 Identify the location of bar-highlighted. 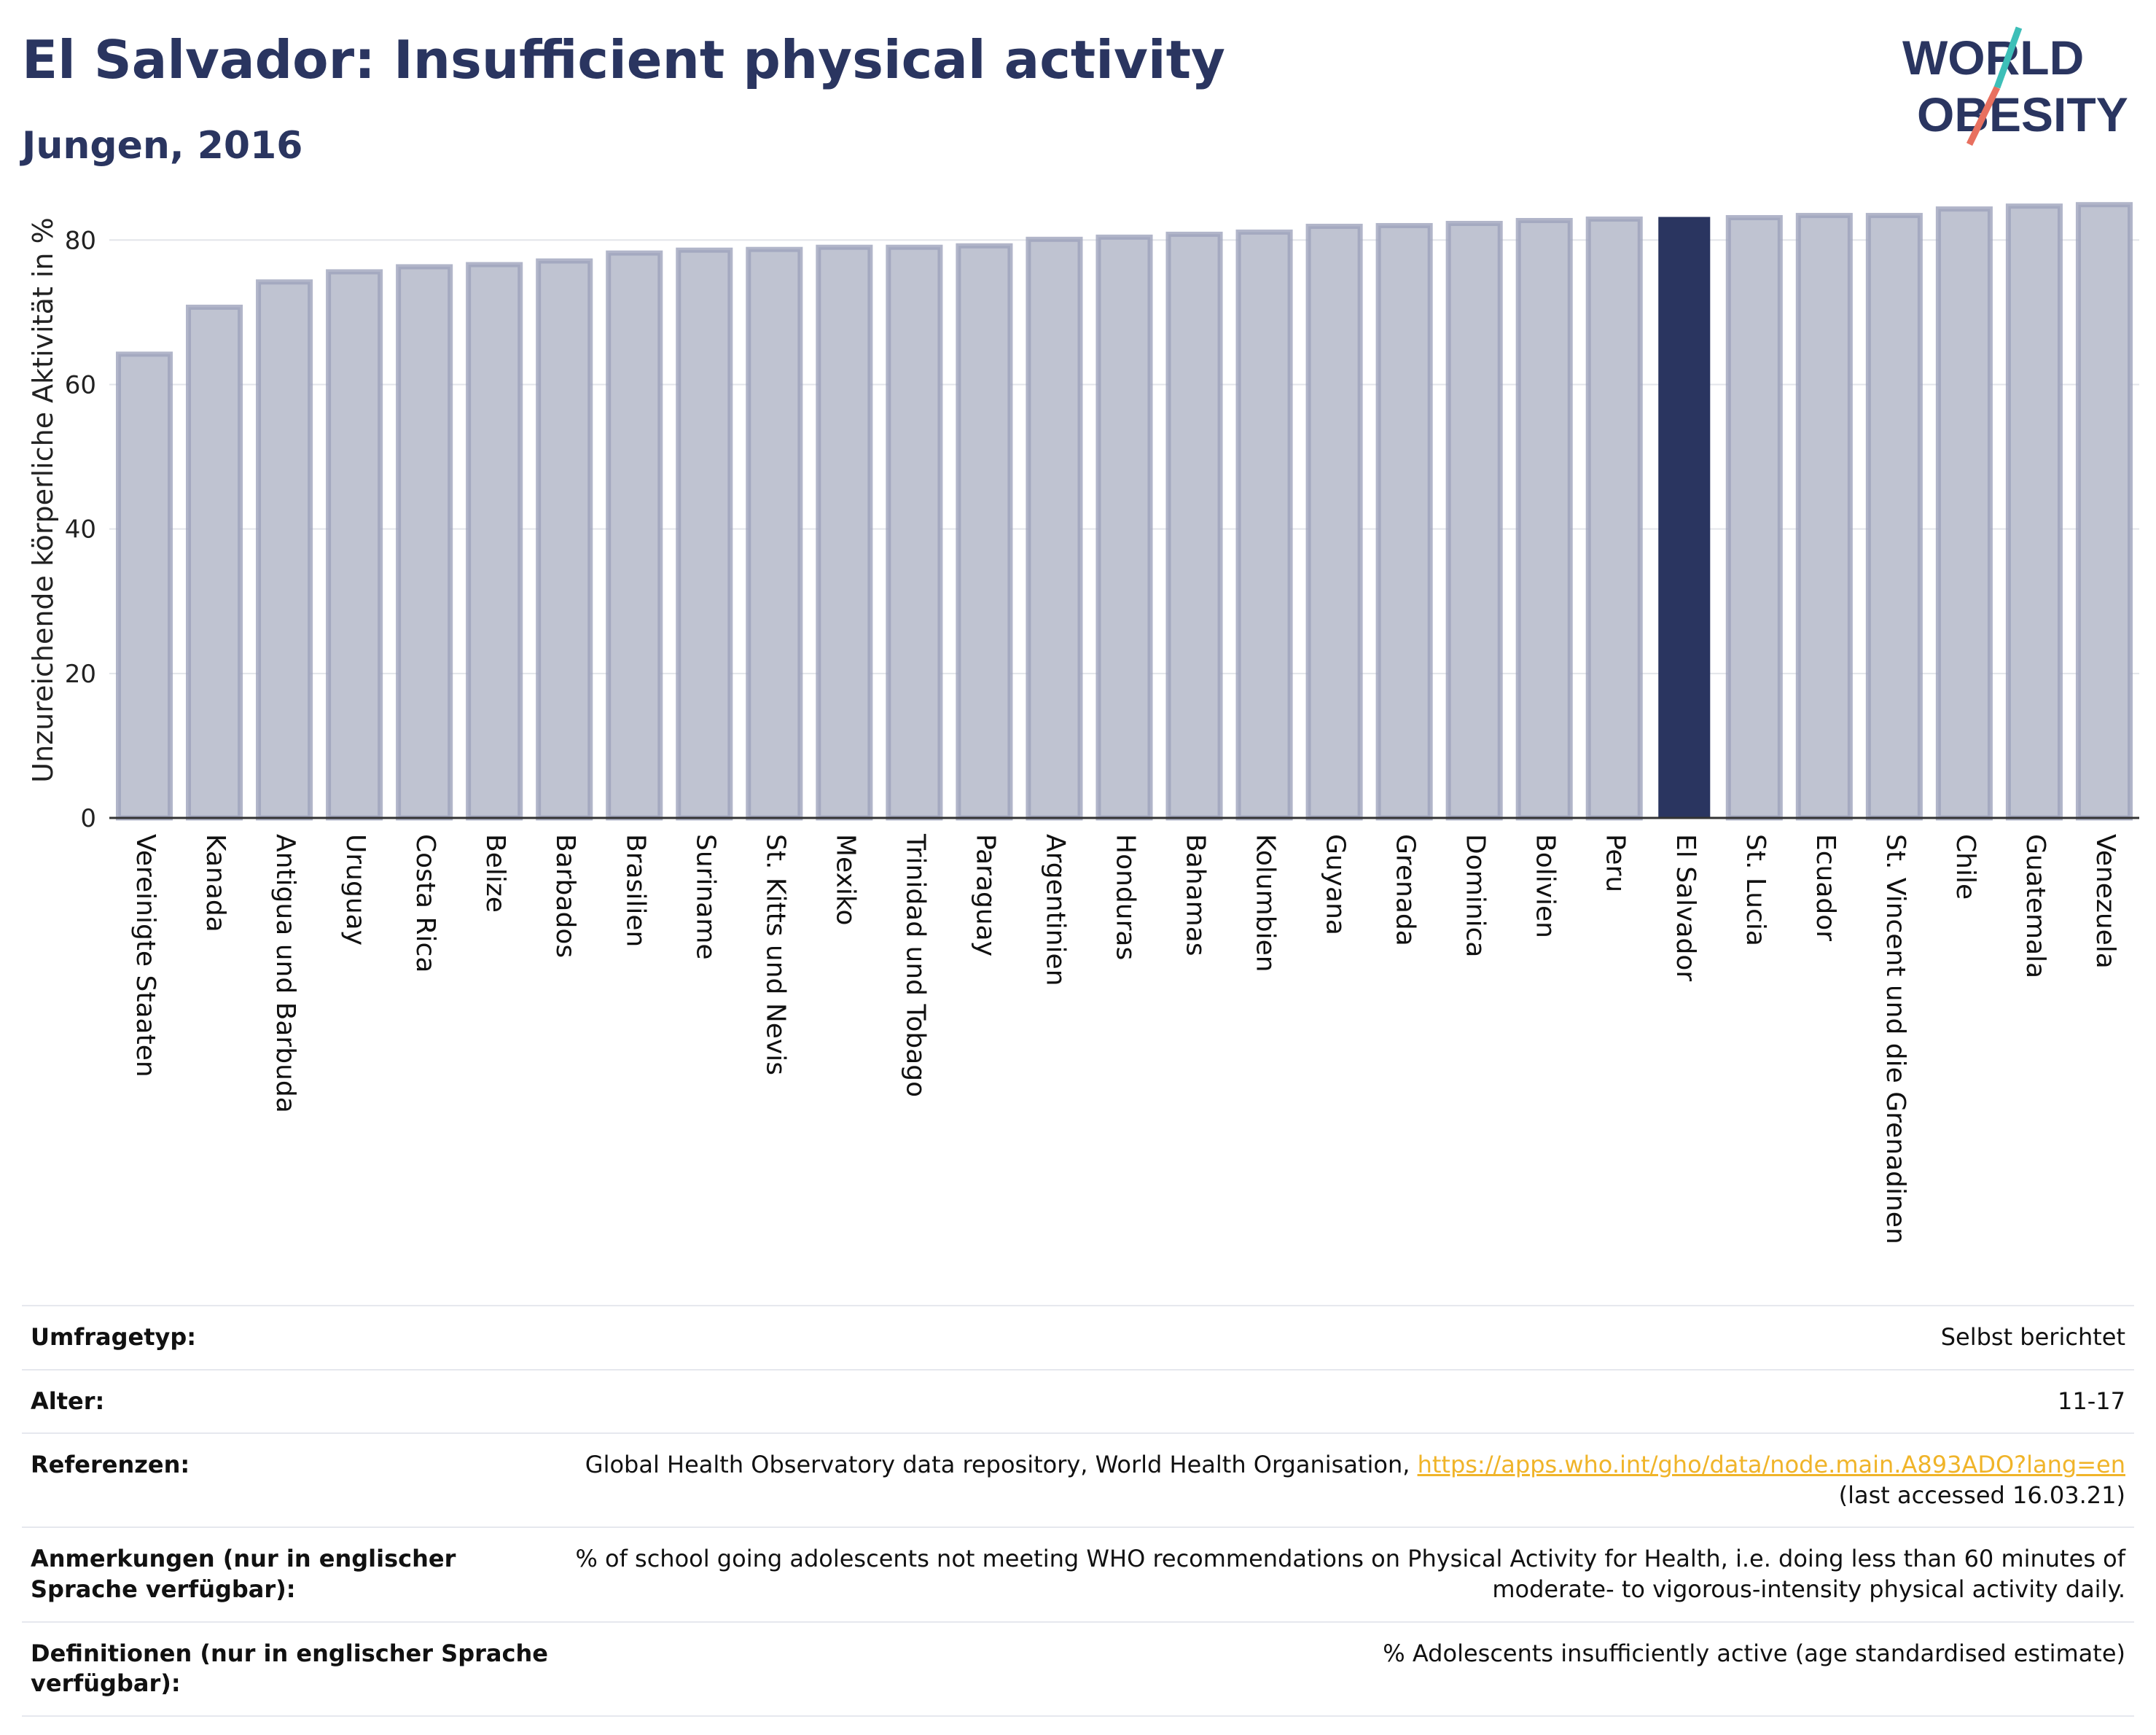
(1685, 518).